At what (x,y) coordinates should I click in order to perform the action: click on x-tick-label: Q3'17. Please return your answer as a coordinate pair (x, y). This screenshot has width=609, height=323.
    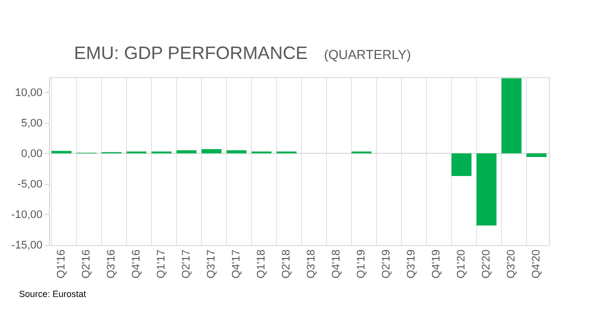
    Looking at the image, I should click on (212, 264).